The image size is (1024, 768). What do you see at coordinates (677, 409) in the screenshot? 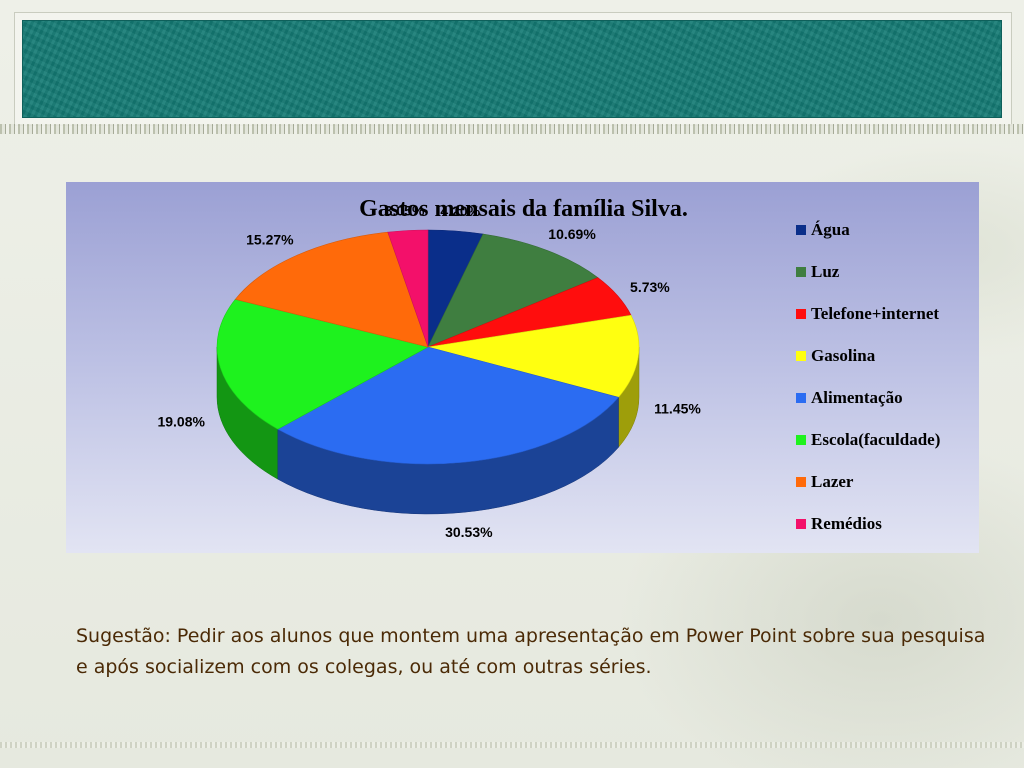
I see `data-label-gasolina: 11.45%` at bounding box center [677, 409].